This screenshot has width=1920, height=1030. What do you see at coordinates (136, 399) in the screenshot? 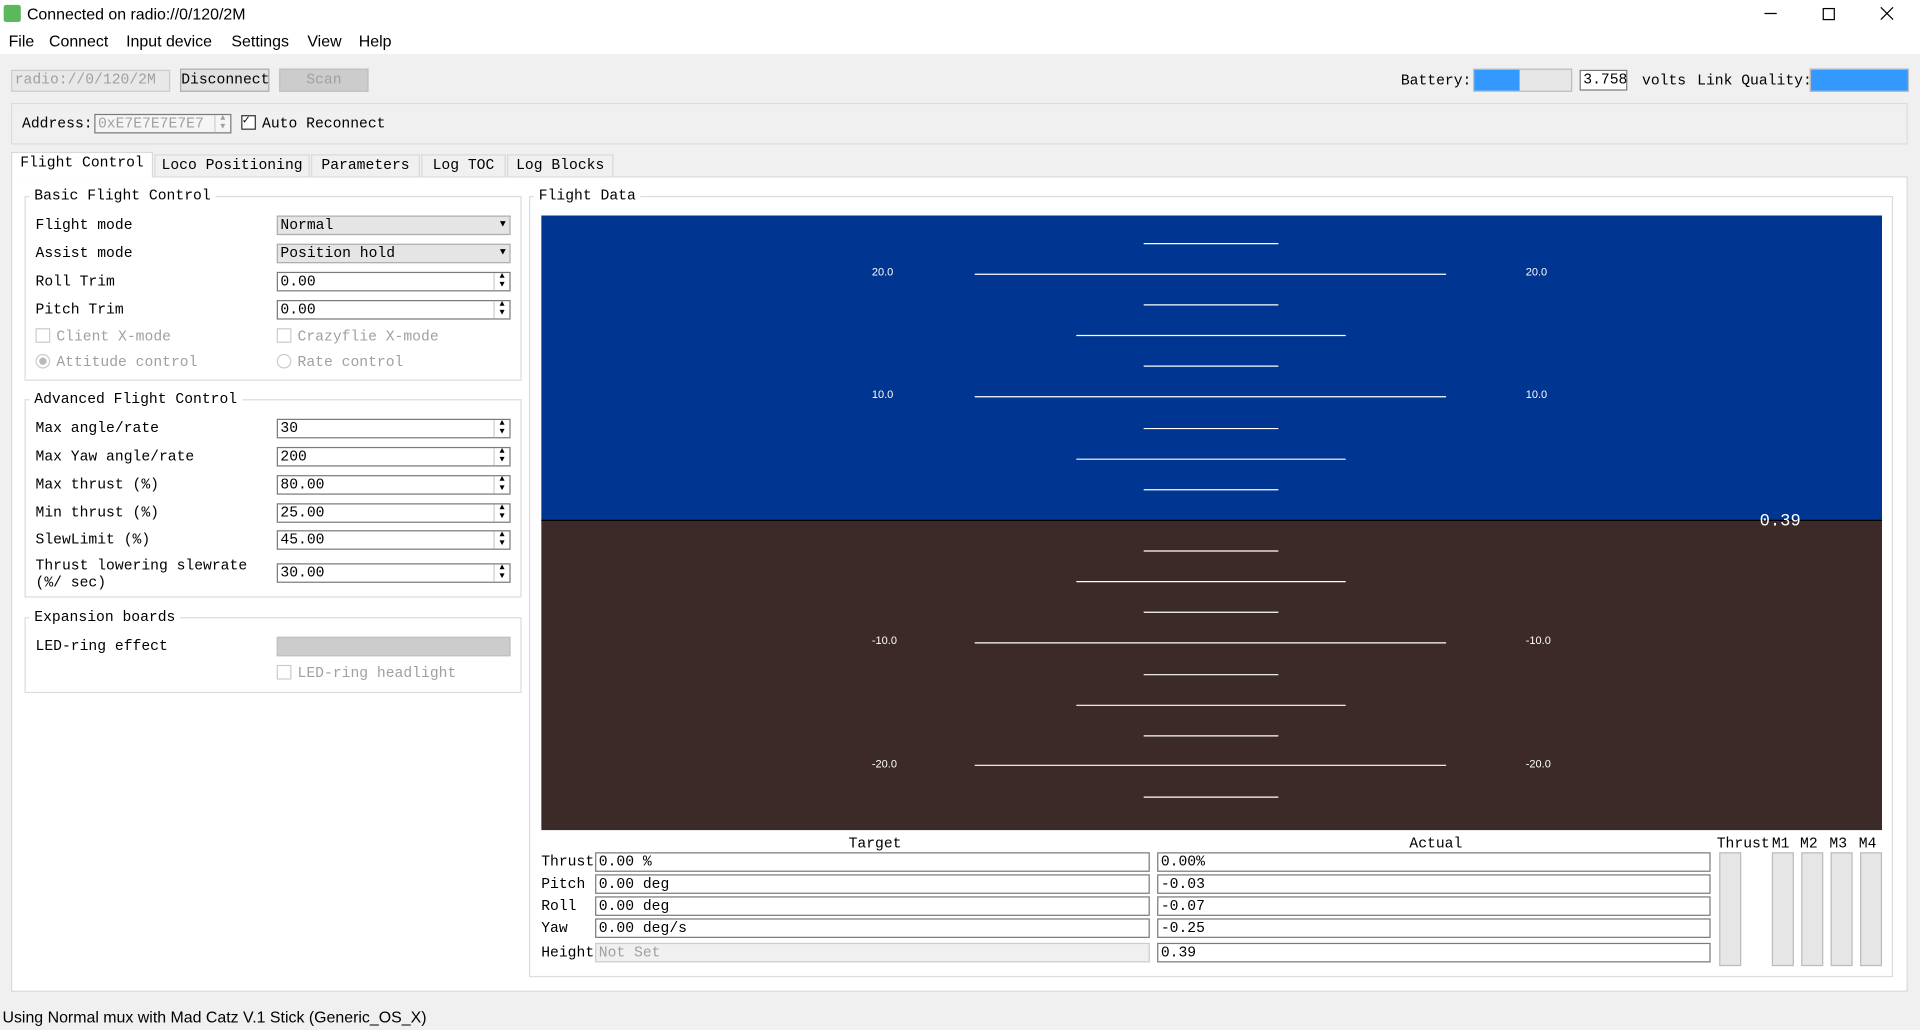
I see `group-title: Advanced Flight Control` at bounding box center [136, 399].